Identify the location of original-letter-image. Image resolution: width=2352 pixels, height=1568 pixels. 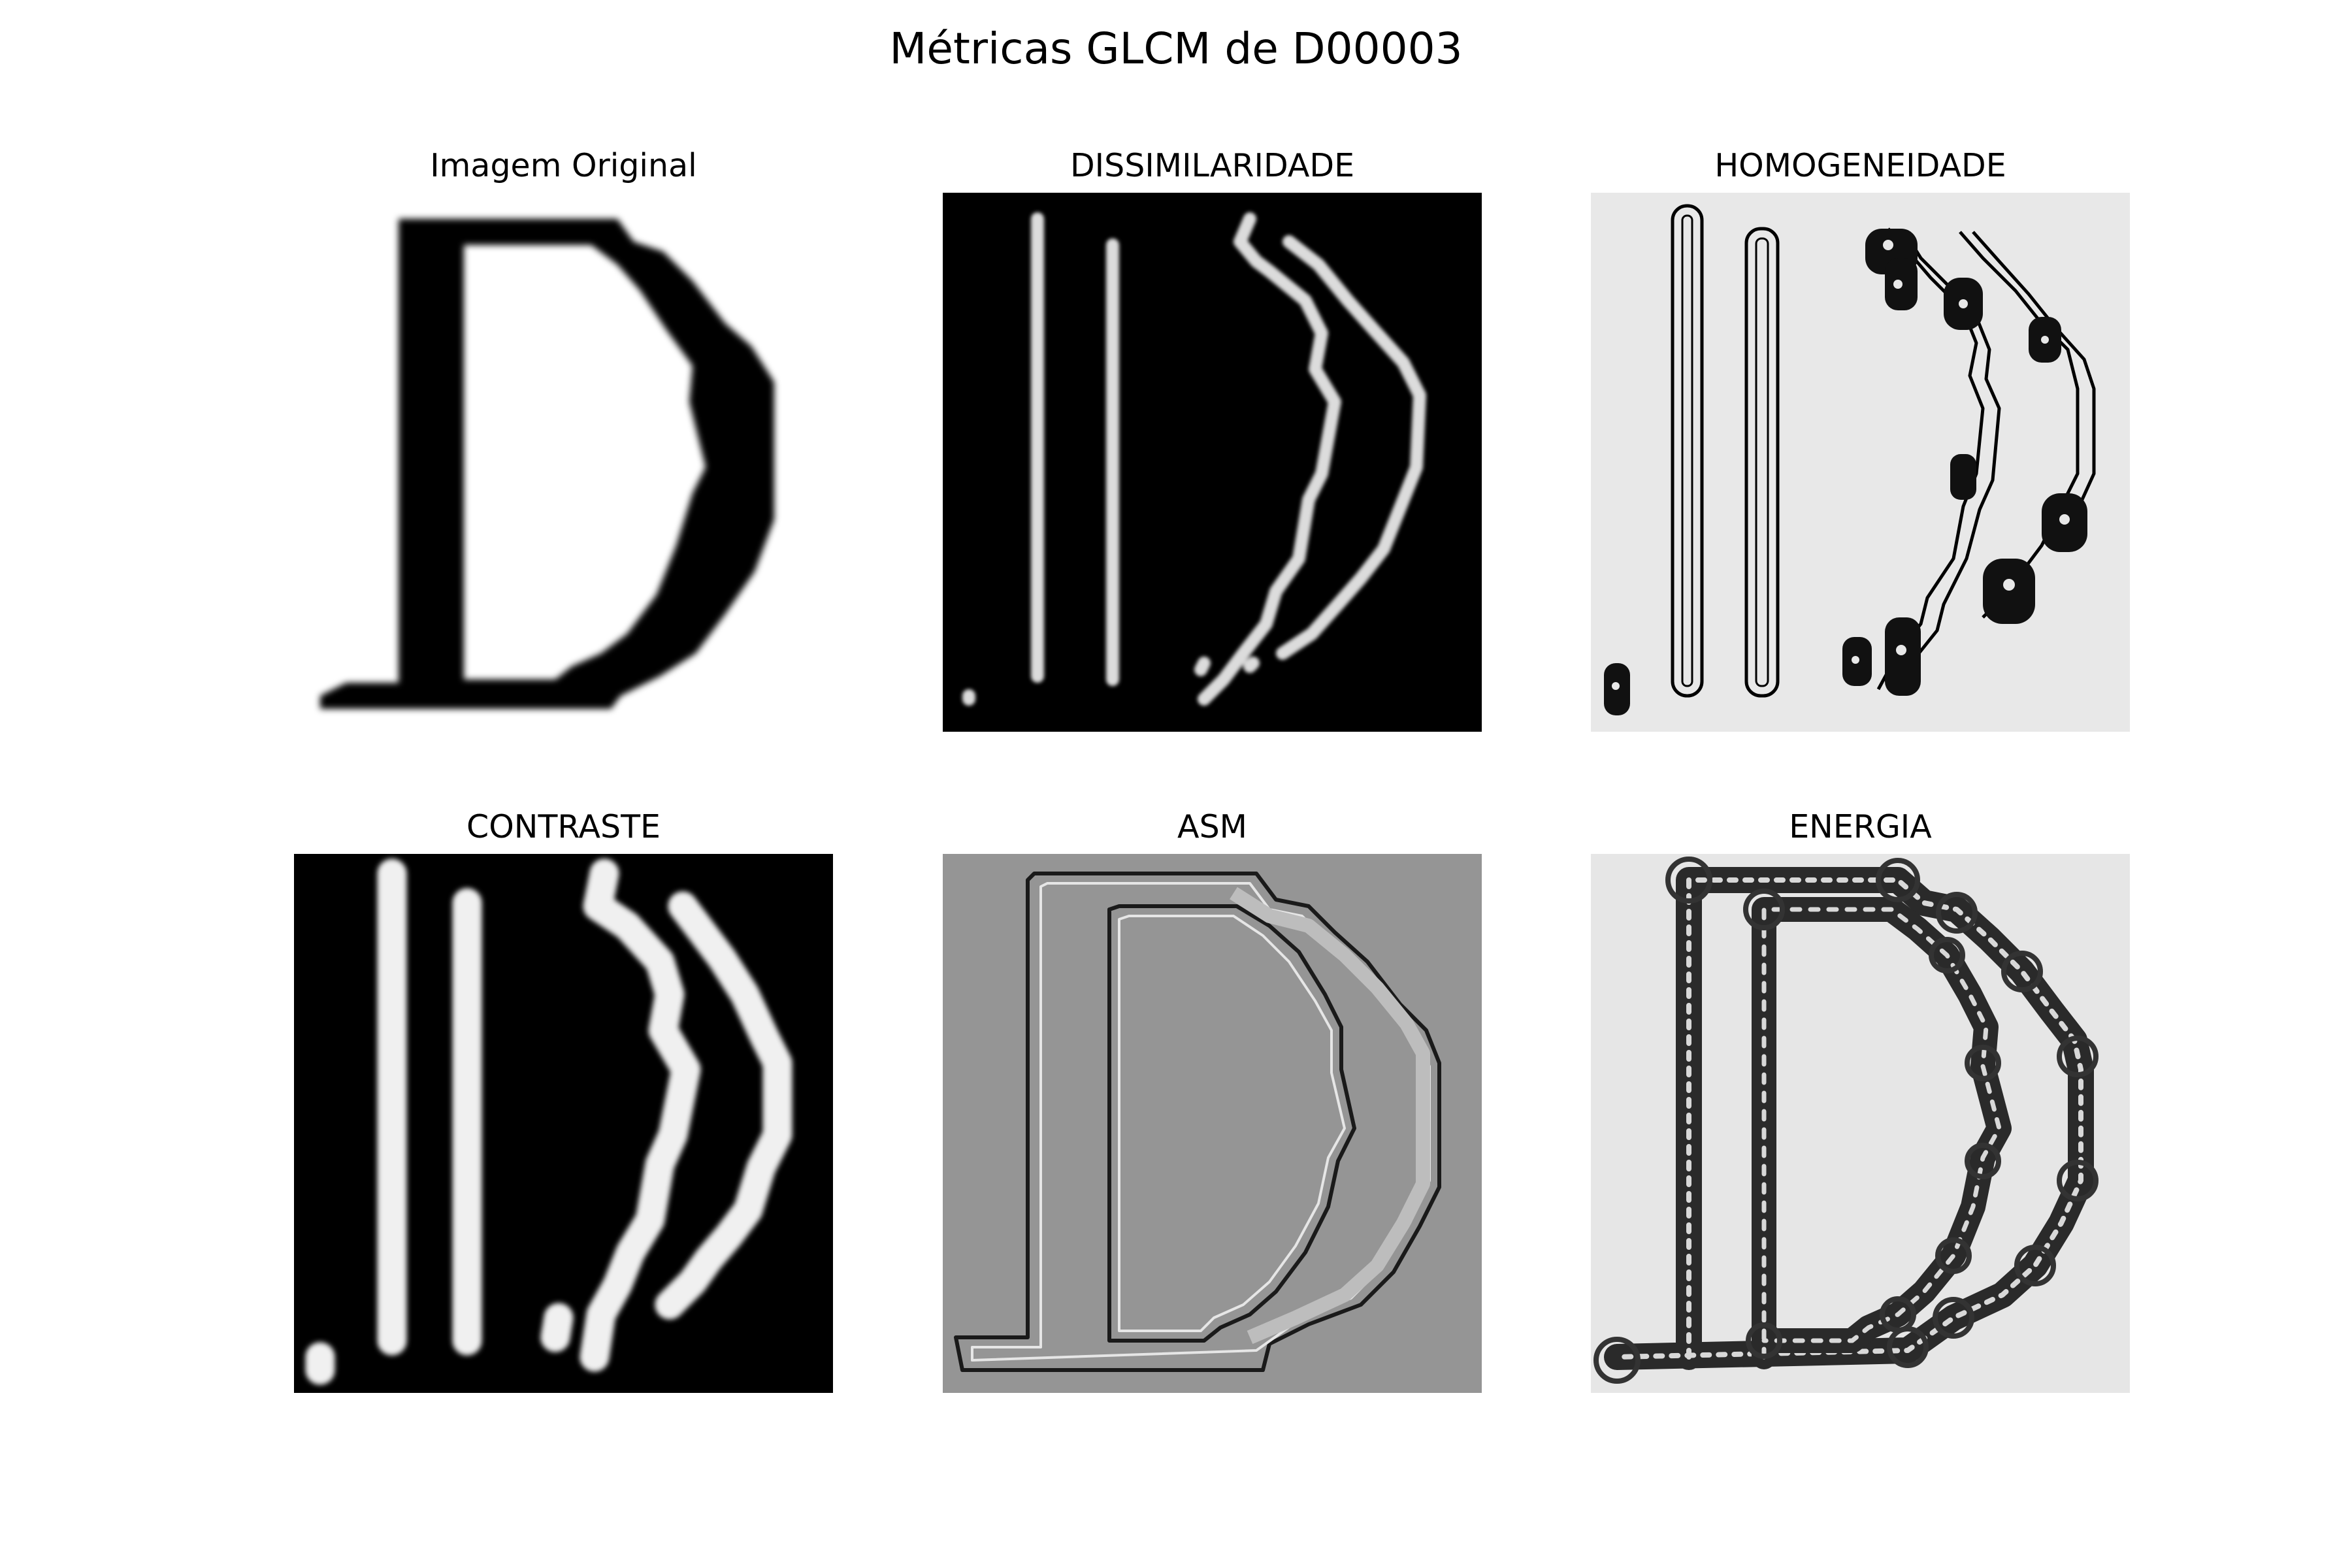
(563, 462).